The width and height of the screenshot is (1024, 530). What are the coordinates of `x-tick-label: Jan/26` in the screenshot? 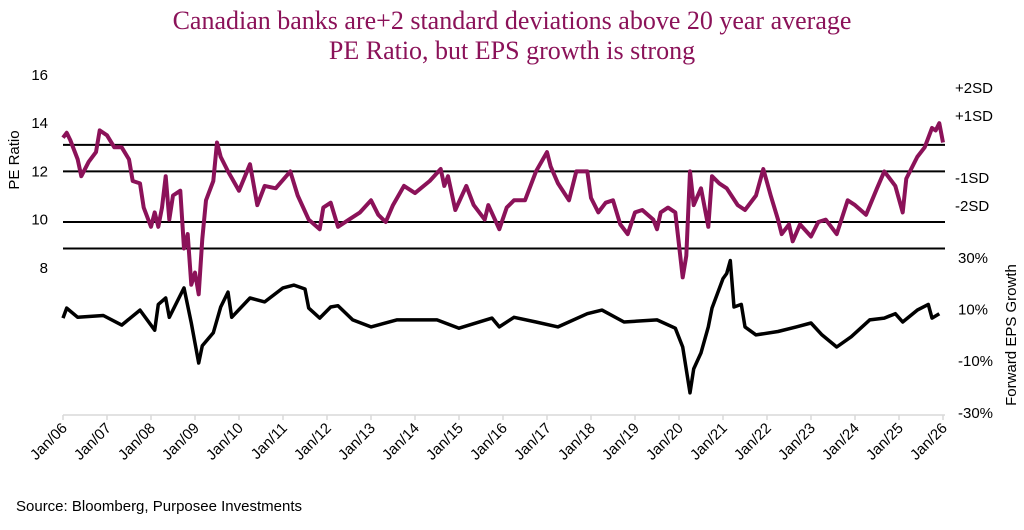 It's located at (929, 442).